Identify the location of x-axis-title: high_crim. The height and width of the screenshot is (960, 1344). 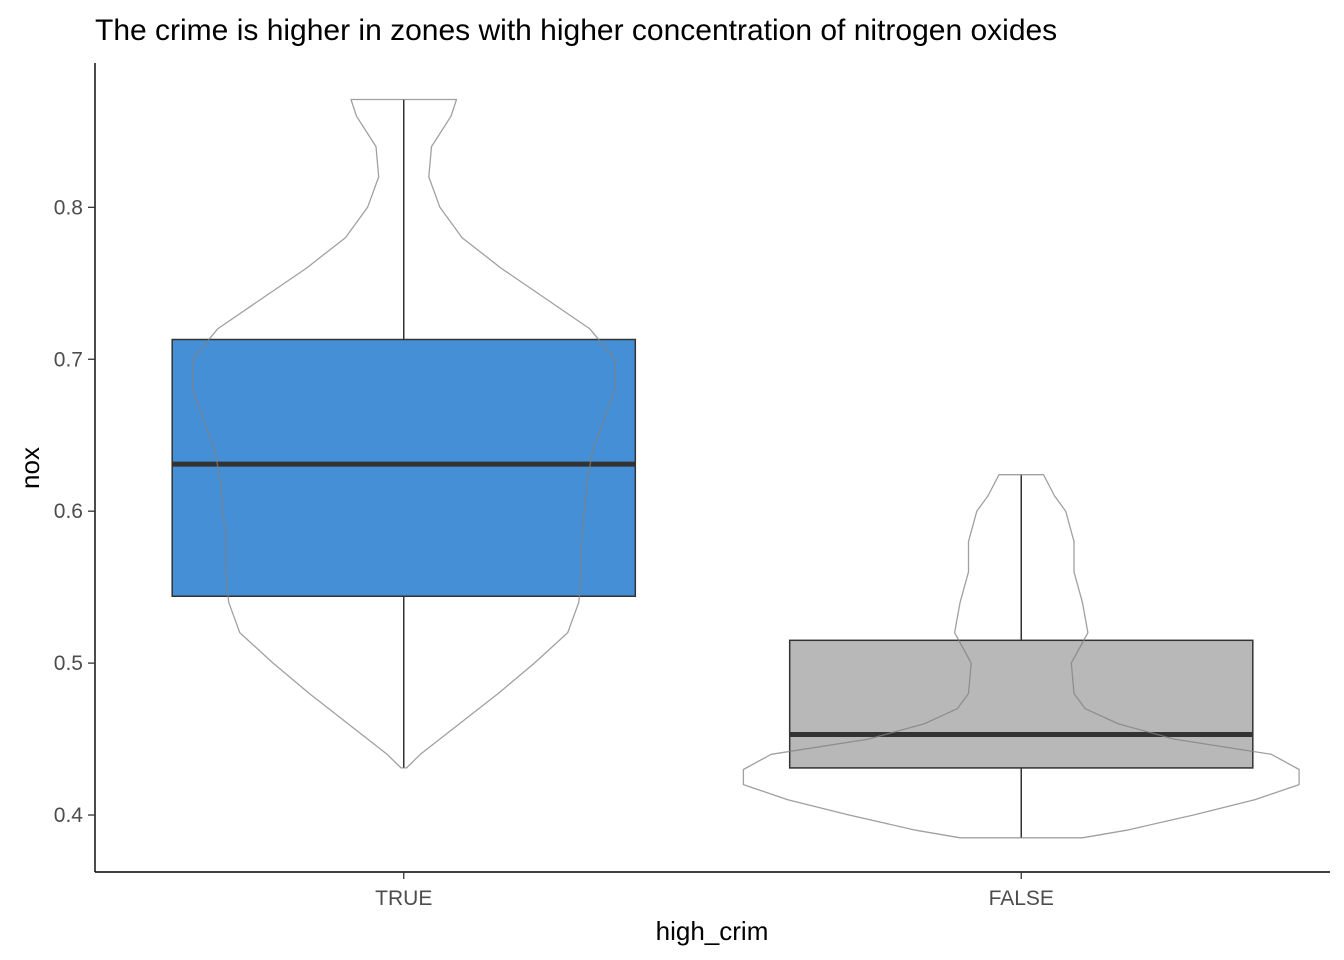
(712, 931).